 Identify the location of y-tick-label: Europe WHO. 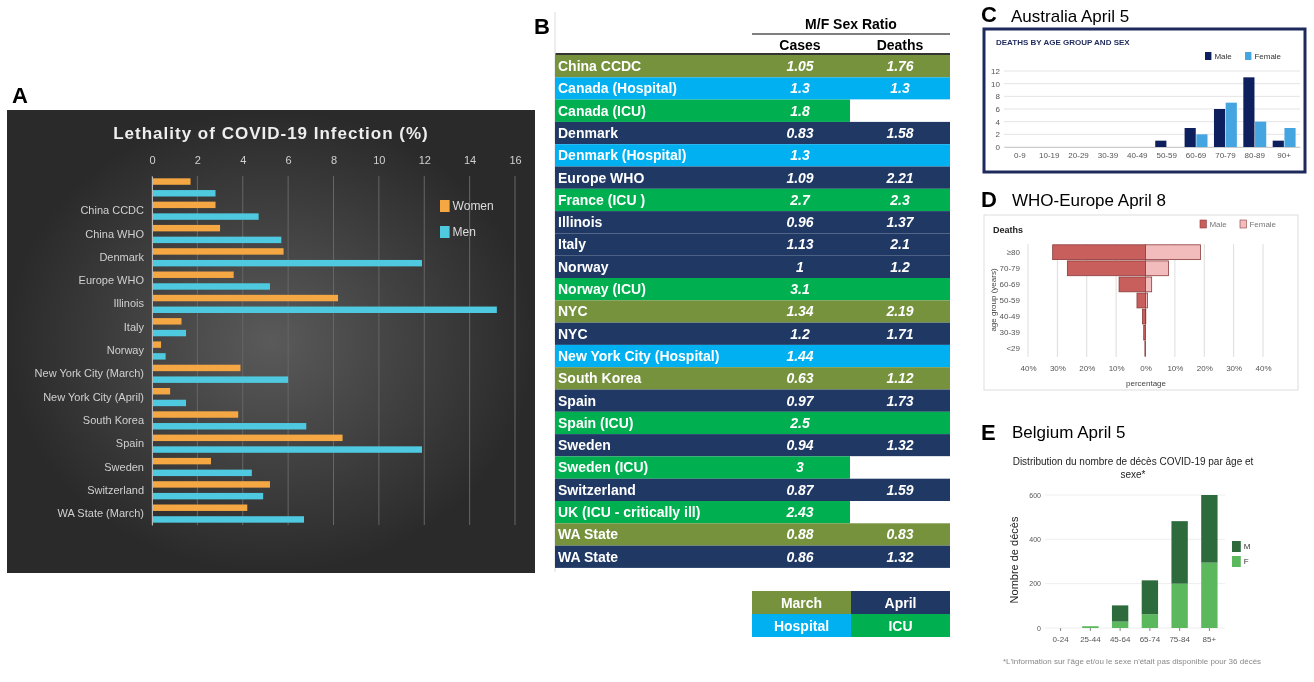
(111, 280).